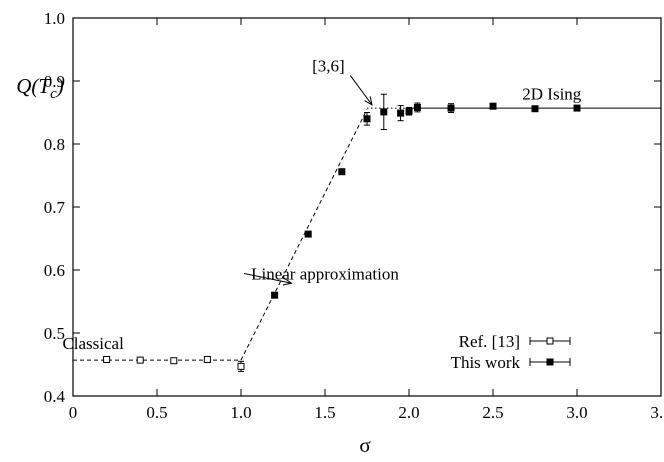 The image size is (664, 462). I want to click on annotation-label: Classical, so click(93, 343).